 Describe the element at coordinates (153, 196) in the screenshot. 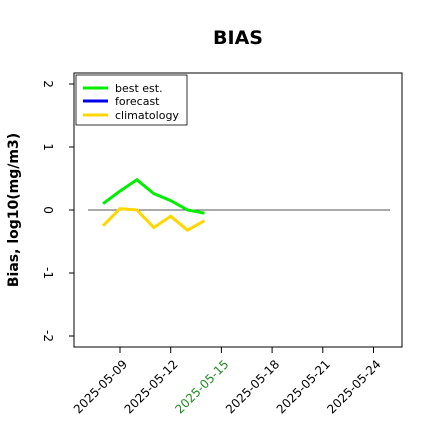

I see `series-line-best-est` at that location.